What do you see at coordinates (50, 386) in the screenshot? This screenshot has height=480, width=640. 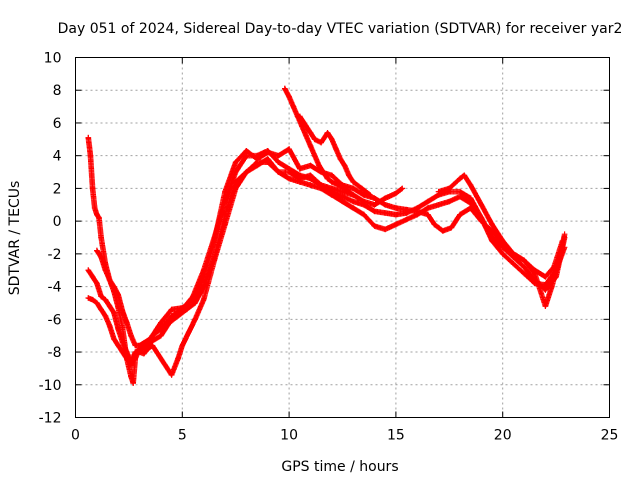 I see `y-tick-label: -10` at bounding box center [50, 386].